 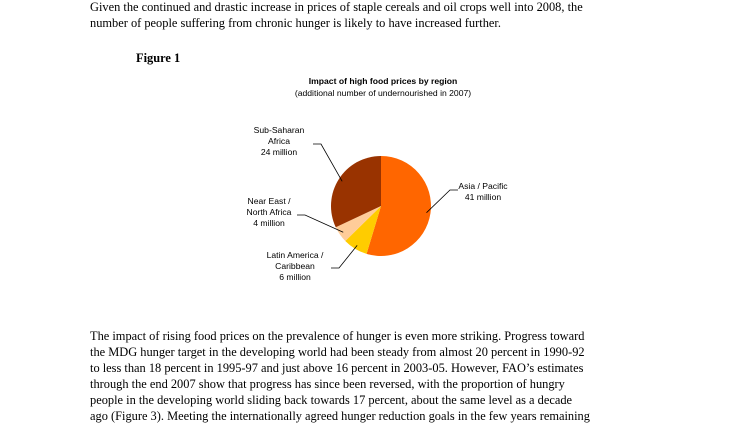 What do you see at coordinates (398, 206) in the screenshot?
I see `pie-slice-asia-pacific` at bounding box center [398, 206].